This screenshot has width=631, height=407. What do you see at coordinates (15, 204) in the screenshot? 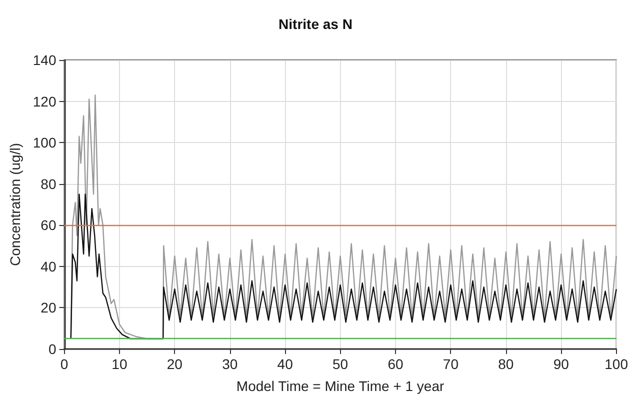
I see `y-axis-title: Concentration (ug/l)` at bounding box center [15, 204].